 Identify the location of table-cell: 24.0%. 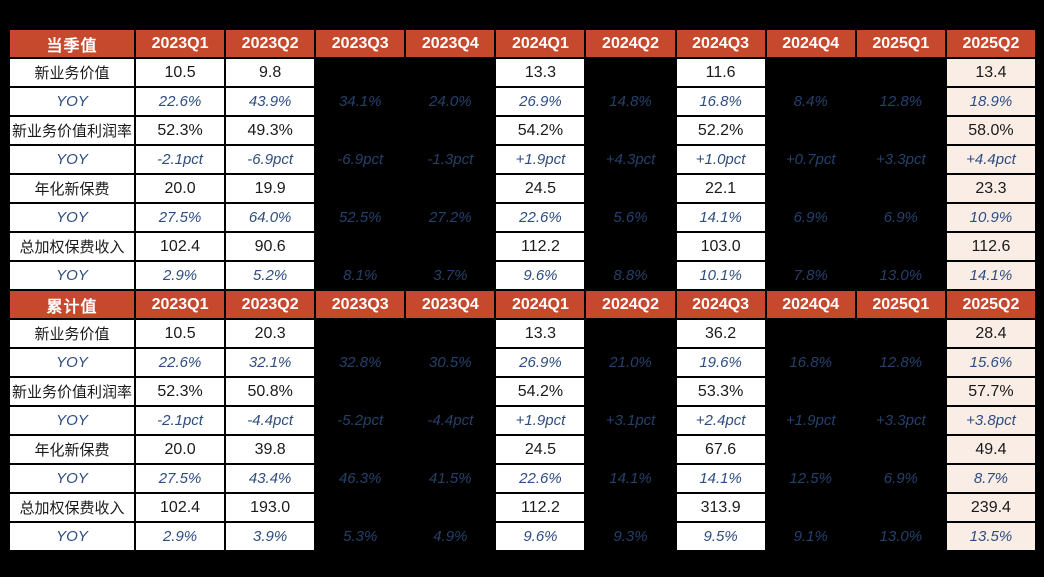
(450, 101).